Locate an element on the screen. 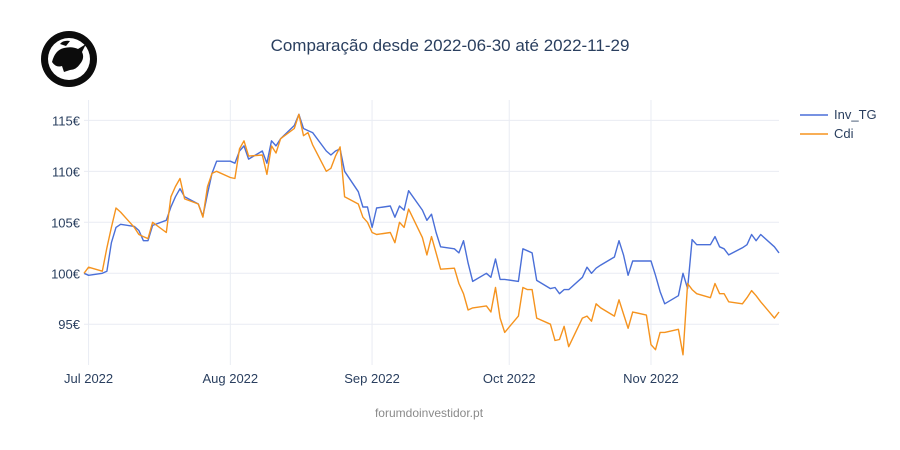 The height and width of the screenshot is (450, 900). x-tick-label: Oct 2022 is located at coordinates (509, 378).